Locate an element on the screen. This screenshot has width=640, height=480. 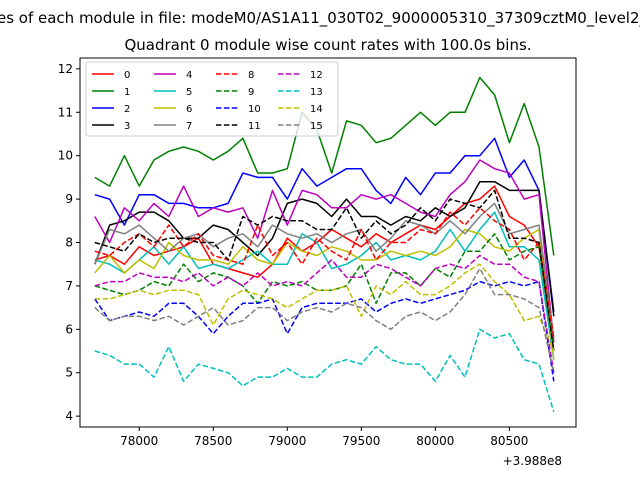
y-tick-label: 10 is located at coordinates (65, 156).